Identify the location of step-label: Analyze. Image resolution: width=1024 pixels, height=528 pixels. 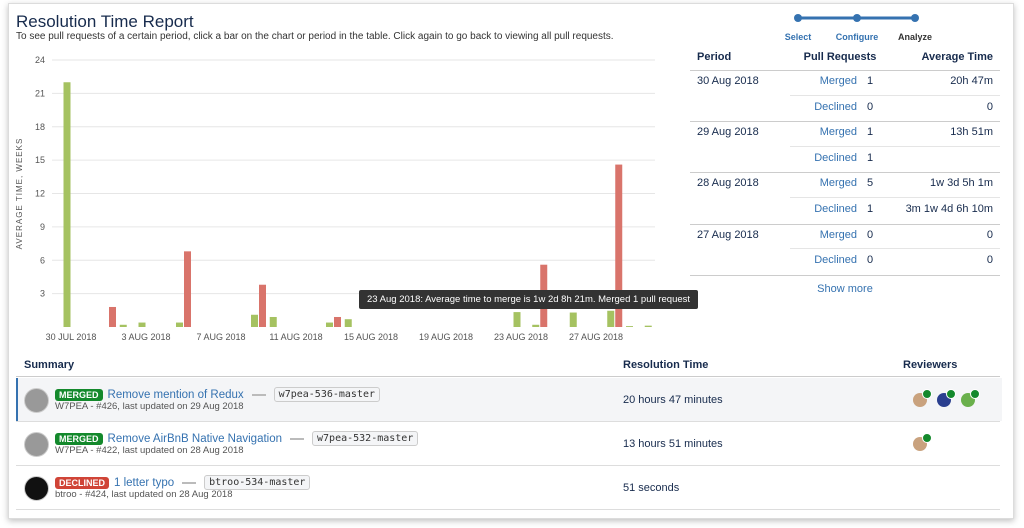
(914, 37).